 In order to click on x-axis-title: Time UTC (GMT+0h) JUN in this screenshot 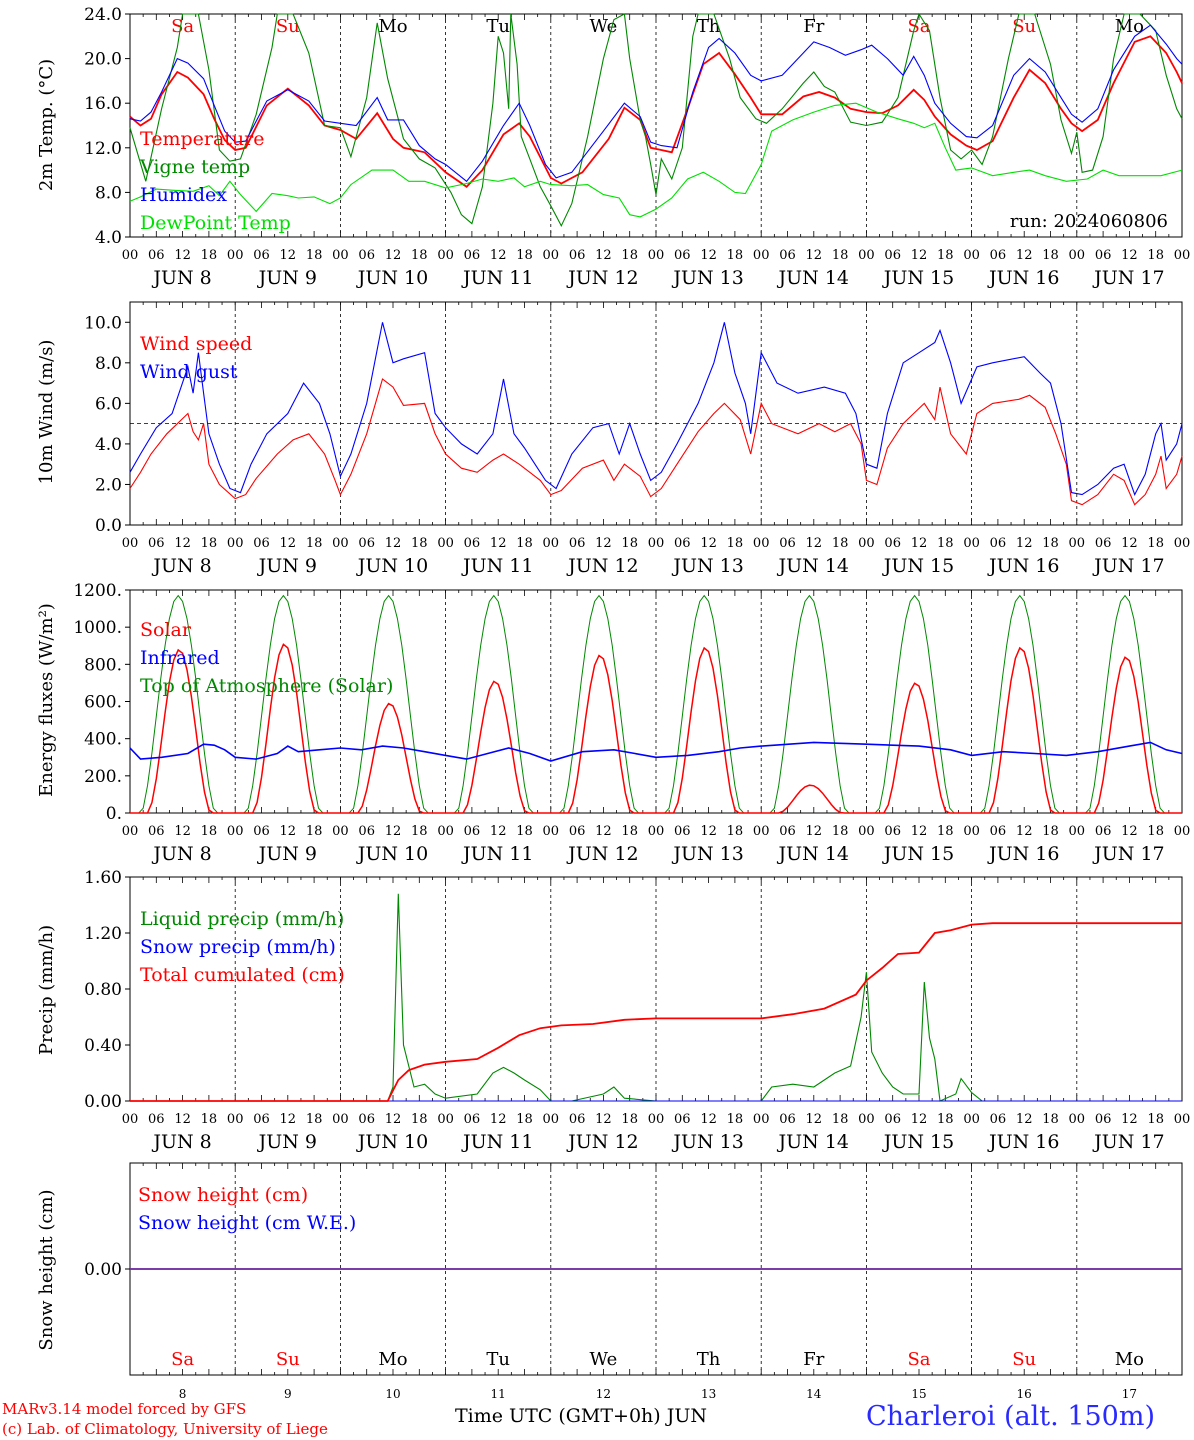, I will do `click(581, 1416)`.